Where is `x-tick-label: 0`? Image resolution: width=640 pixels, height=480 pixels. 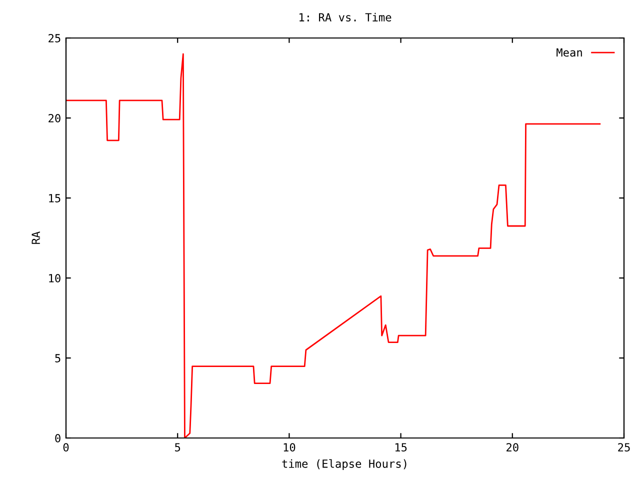 x-tick-label: 0 is located at coordinates (66, 447).